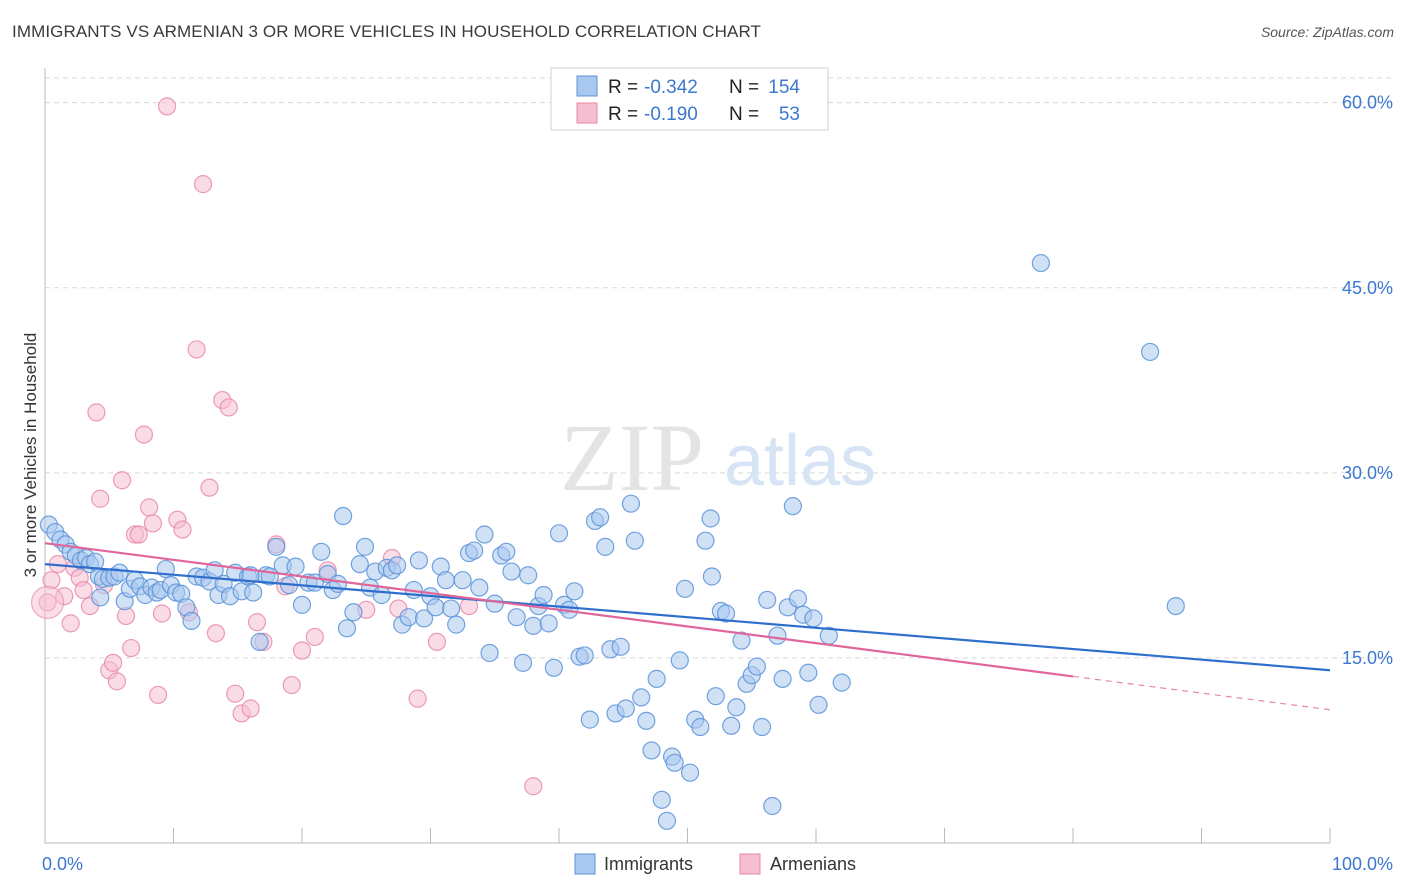 Image resolution: width=1406 pixels, height=892 pixels. What do you see at coordinates (47, 602) in the screenshot?
I see `armenian-point-large` at bounding box center [47, 602].